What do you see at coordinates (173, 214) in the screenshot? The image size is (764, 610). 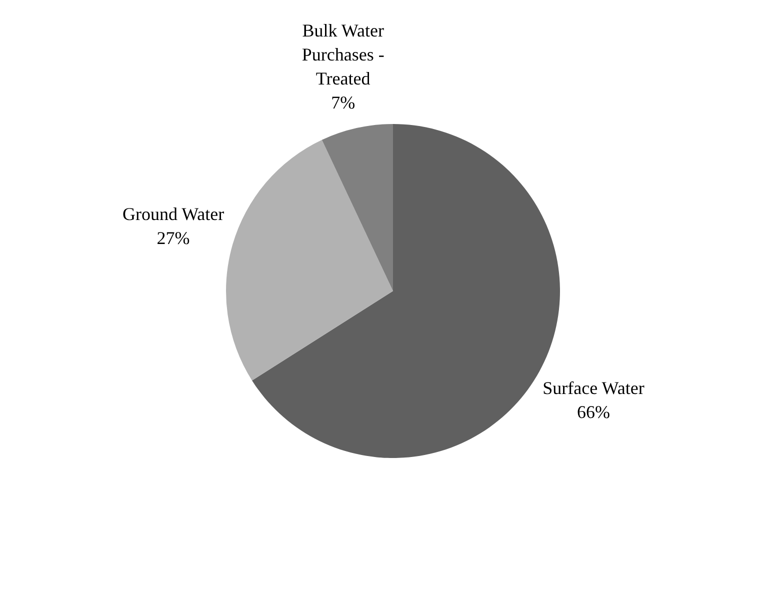 I see `slice-label: Ground Water` at bounding box center [173, 214].